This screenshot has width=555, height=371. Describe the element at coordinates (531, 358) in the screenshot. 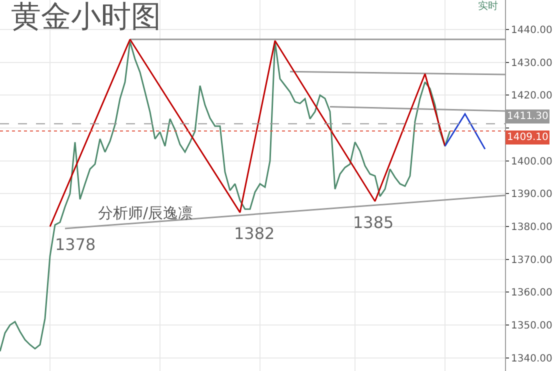

I see `y-tick-label: 1340.00` at that location.